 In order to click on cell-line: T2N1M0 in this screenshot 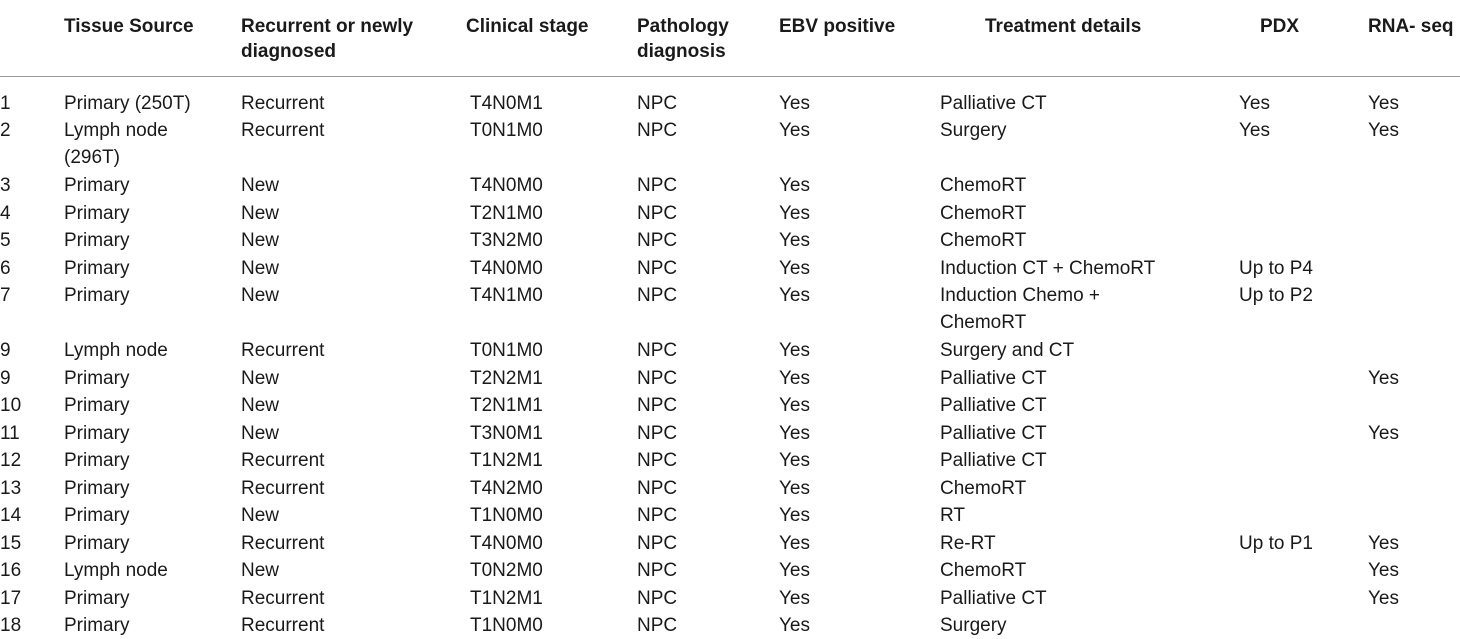, I will do `click(506, 213)`.